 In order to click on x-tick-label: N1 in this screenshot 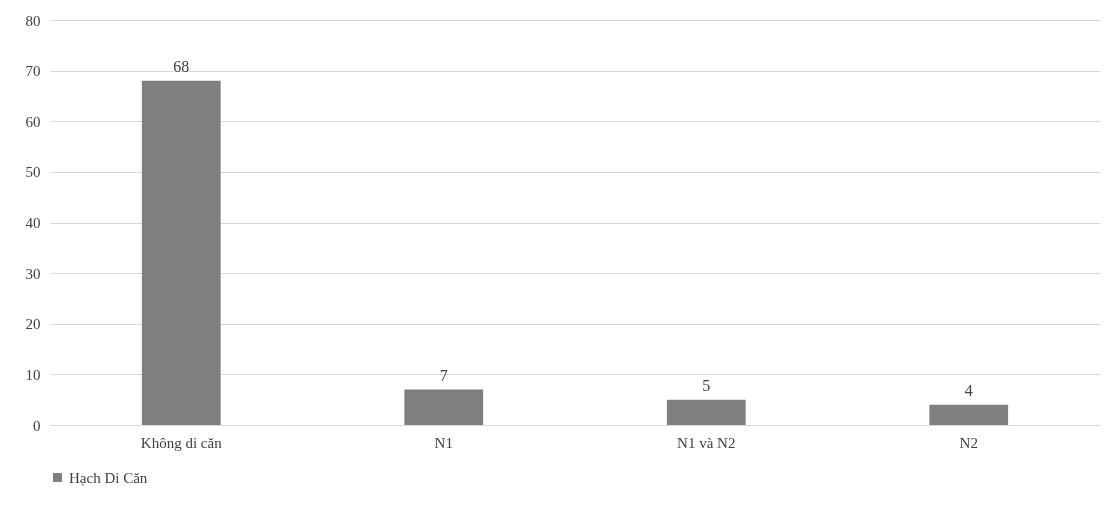, I will do `click(443, 442)`.